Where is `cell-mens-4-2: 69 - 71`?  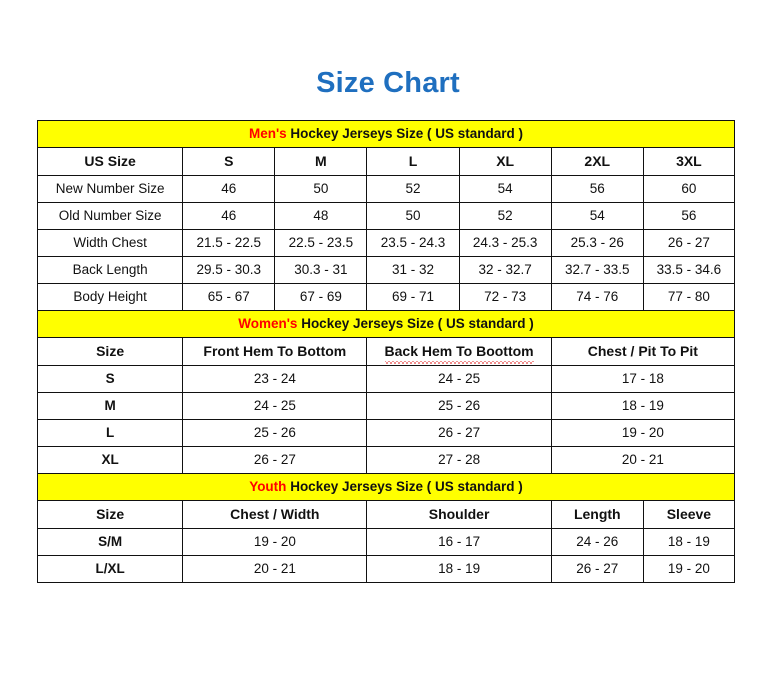
cell-mens-4-2: 69 - 71 is located at coordinates (413, 297).